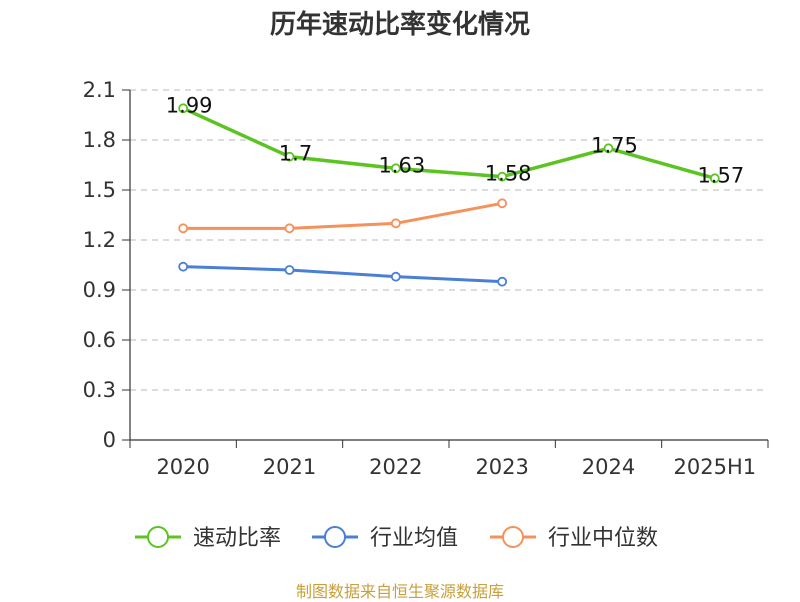 The image size is (800, 602). What do you see at coordinates (399, 25) in the screenshot?
I see `chart-title: 历年速动比率变化情况` at bounding box center [399, 25].